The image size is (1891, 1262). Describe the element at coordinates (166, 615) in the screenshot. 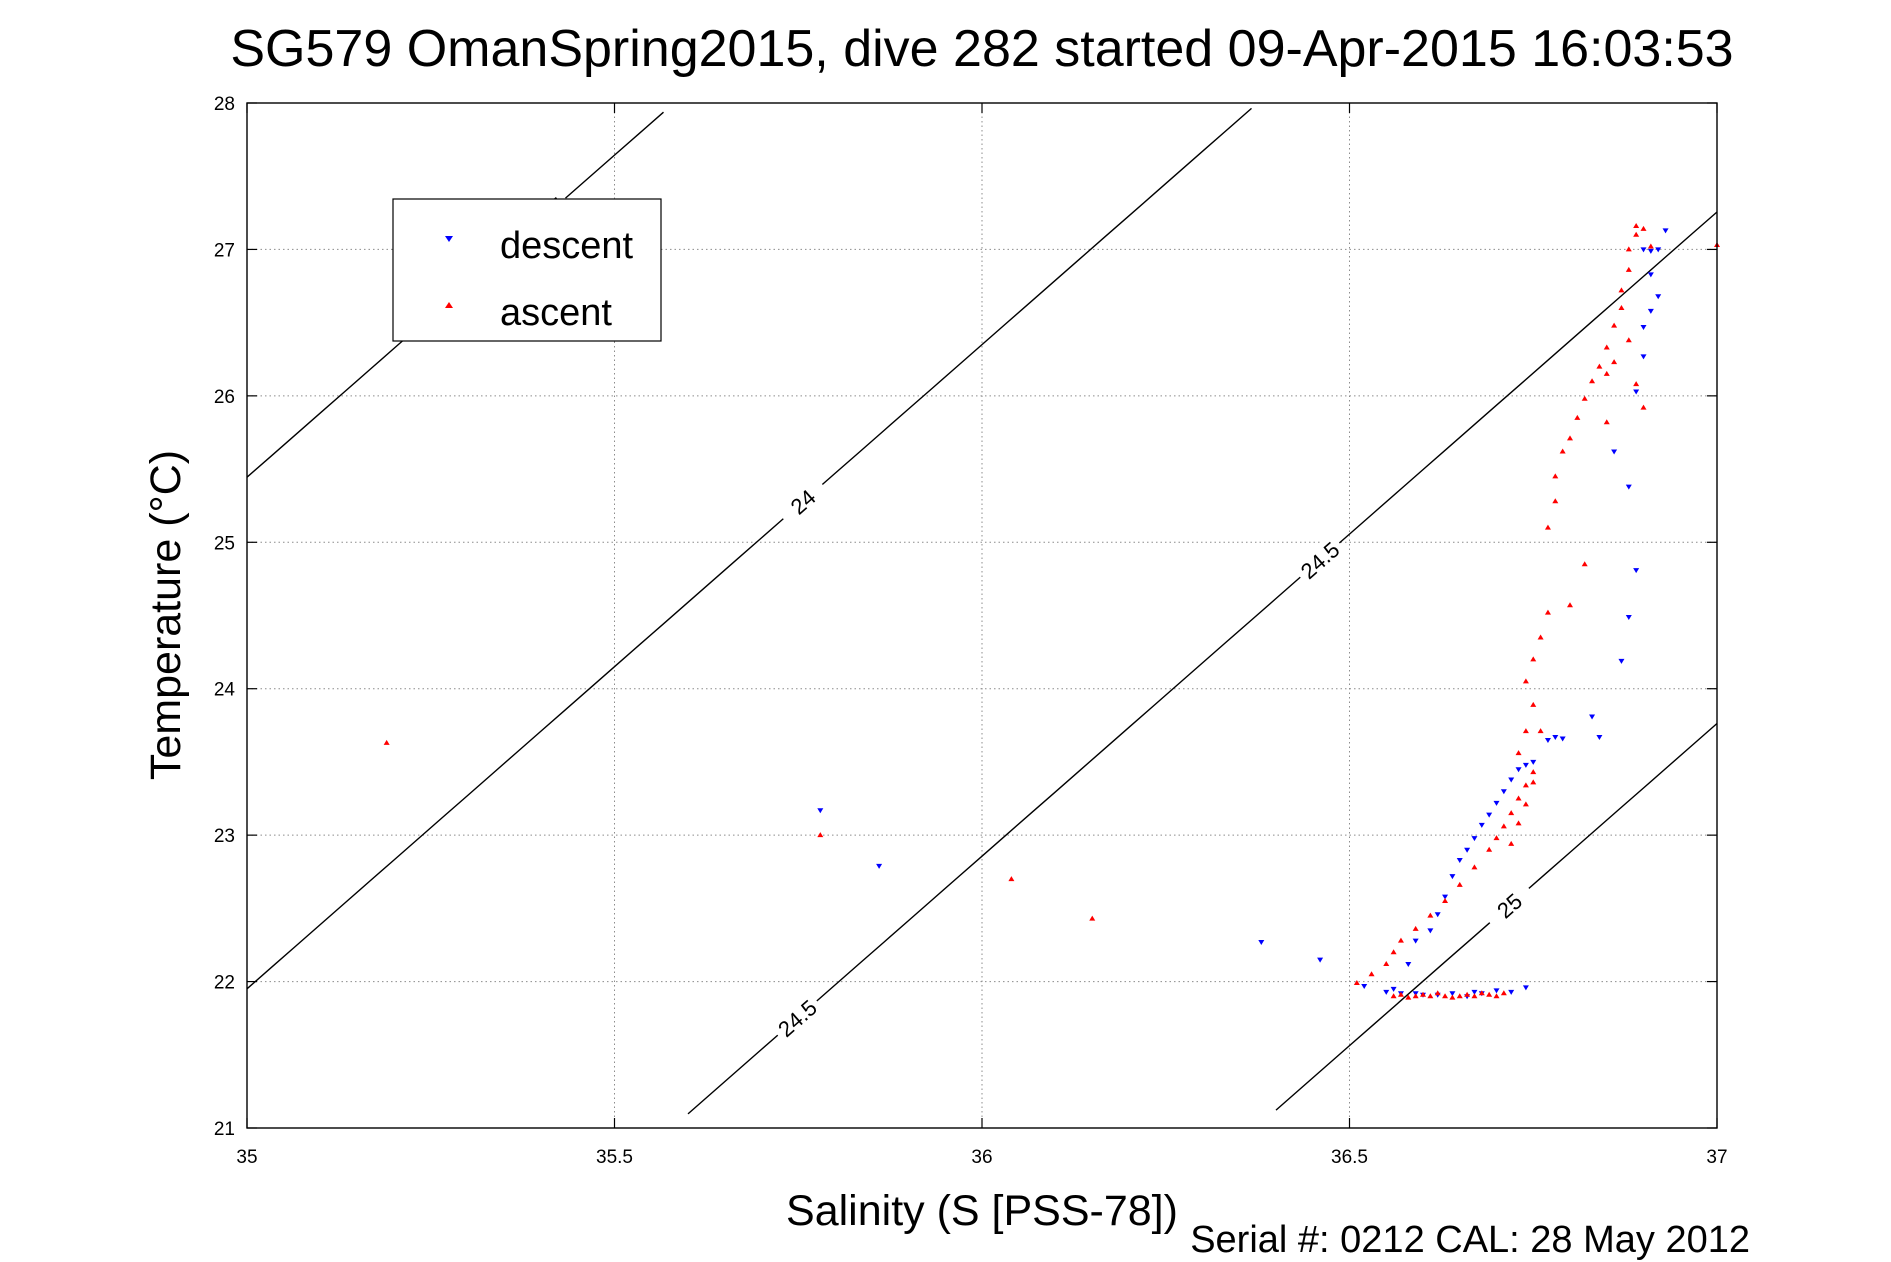

I see `y-axis-label: Temperature (°C)` at that location.